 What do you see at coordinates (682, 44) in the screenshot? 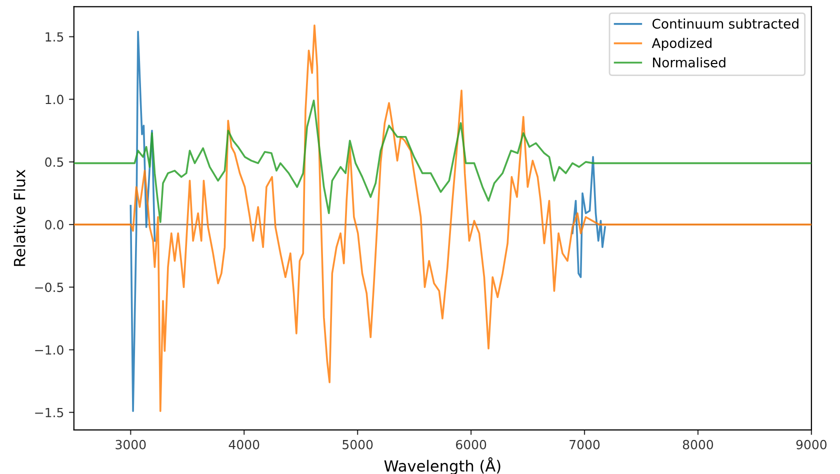
I see `legend-label: Apodized` at bounding box center [682, 44].